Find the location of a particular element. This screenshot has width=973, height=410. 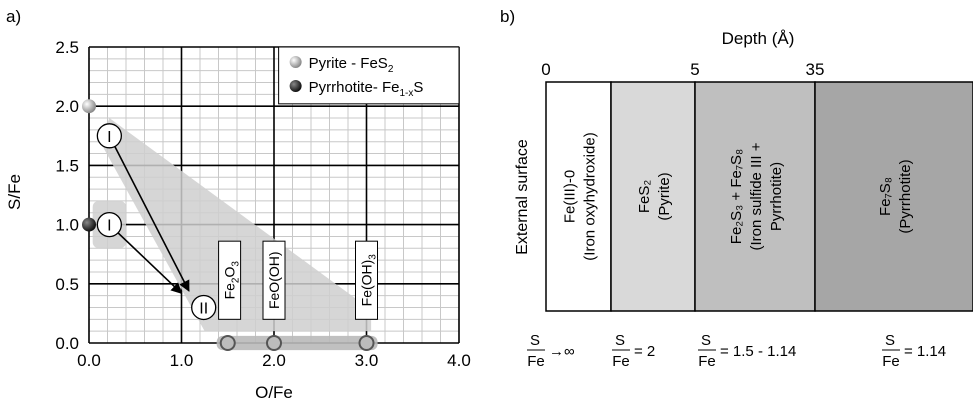

legend-entry: Pyrrhotite- Fe1-xS is located at coordinates (366, 89).